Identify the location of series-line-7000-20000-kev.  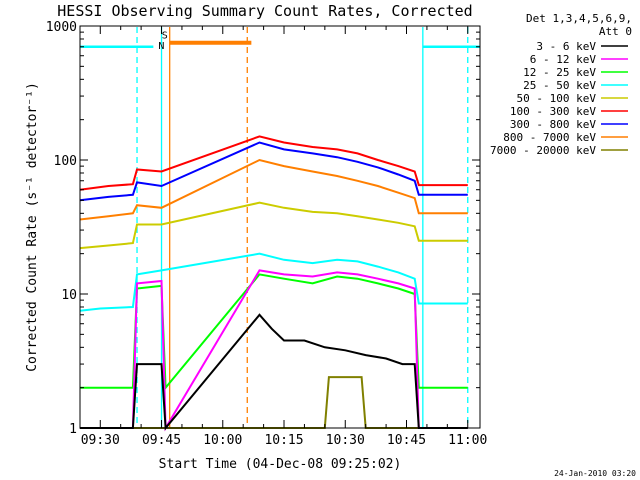
(273, 402).